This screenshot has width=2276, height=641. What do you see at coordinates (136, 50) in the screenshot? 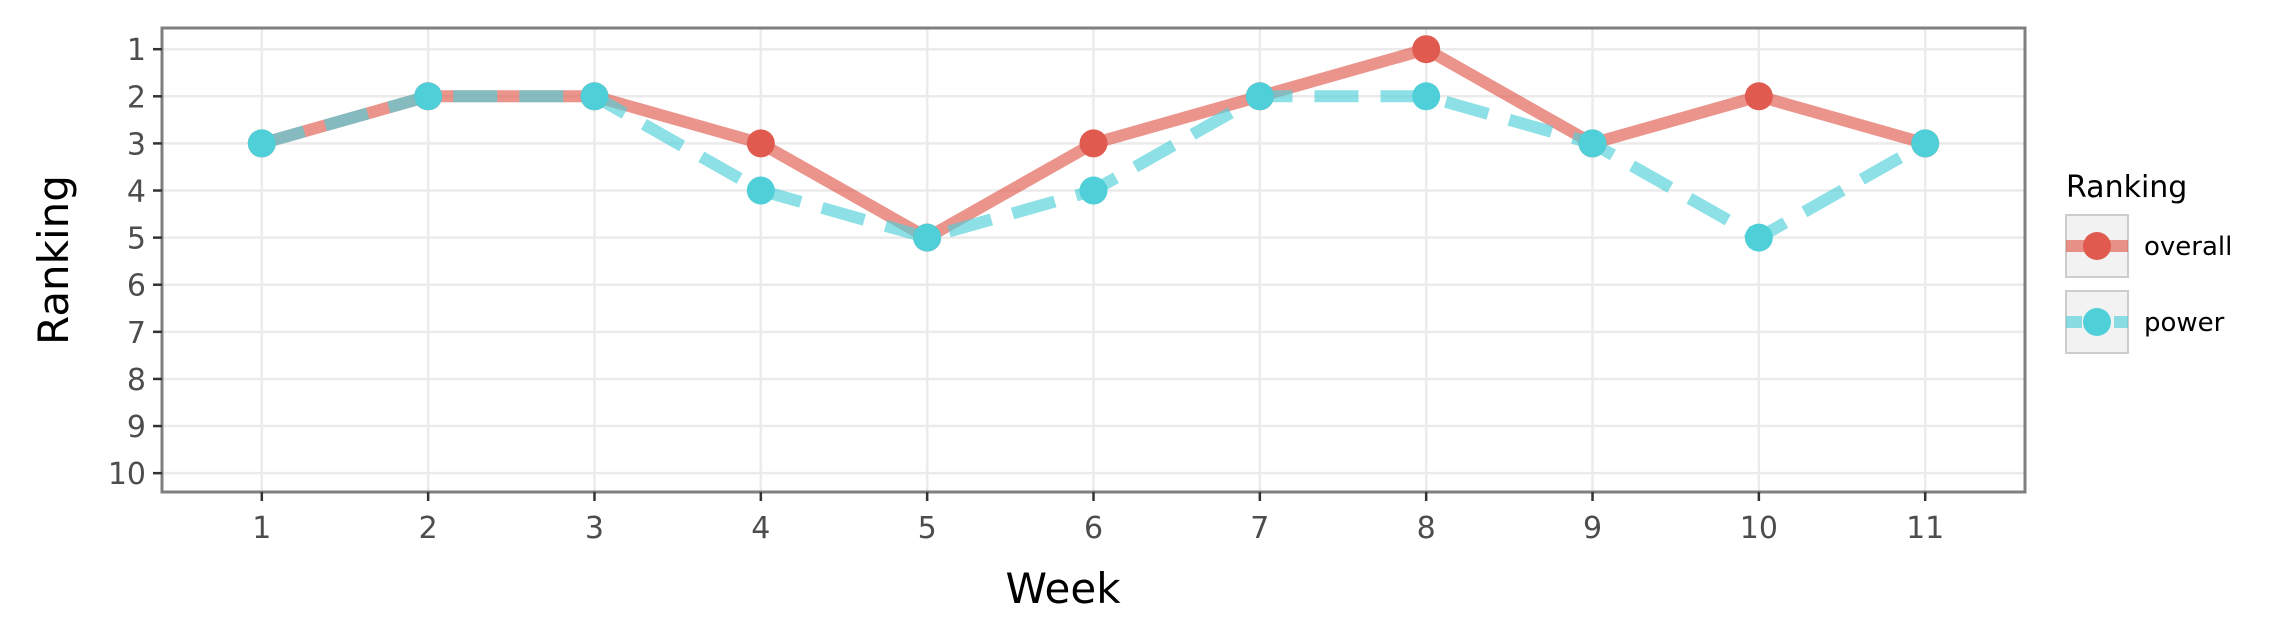
I see `y-tick-label: 1` at bounding box center [136, 50].